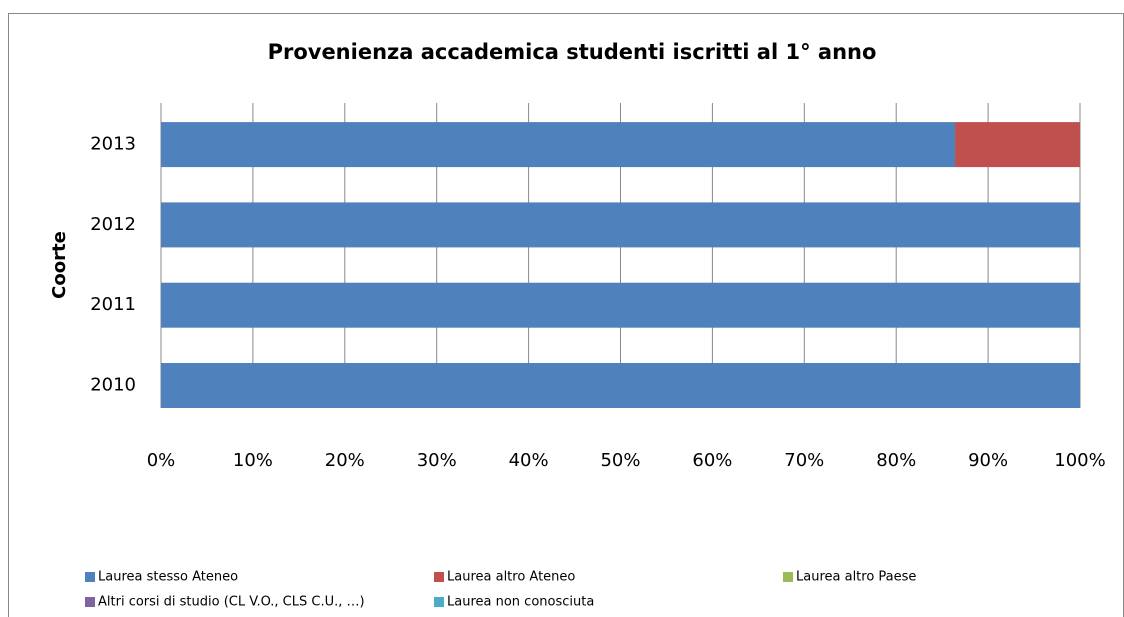  What do you see at coordinates (113, 224) in the screenshot?
I see `y-tick-label: 2012` at bounding box center [113, 224].